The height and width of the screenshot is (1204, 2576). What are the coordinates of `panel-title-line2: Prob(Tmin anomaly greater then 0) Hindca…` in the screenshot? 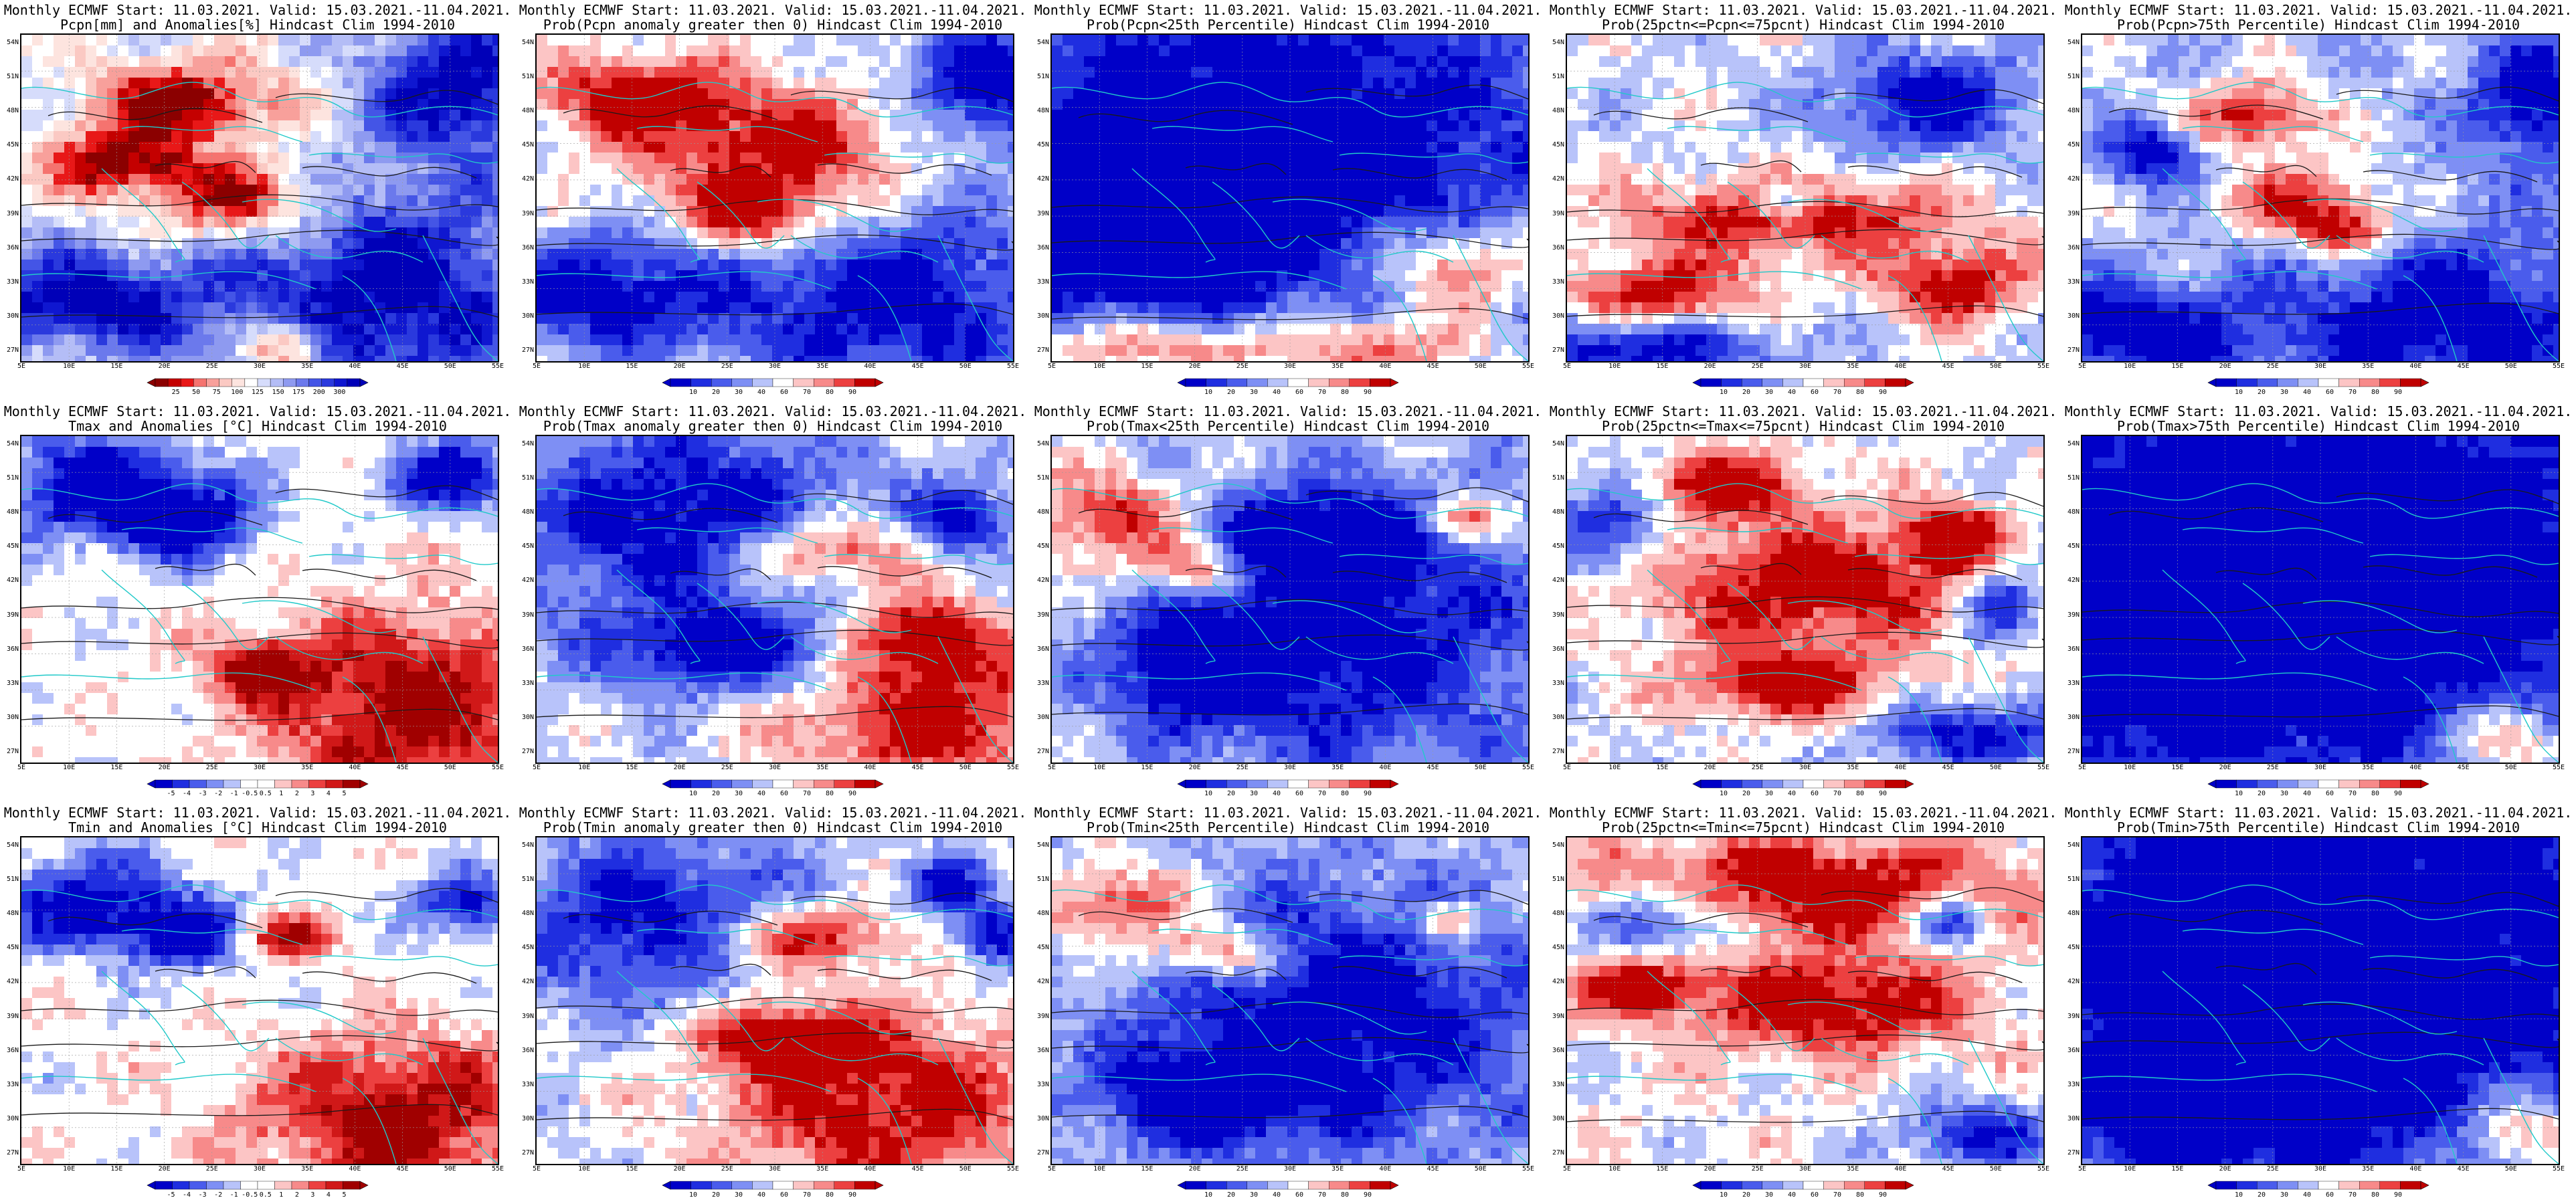 It's located at (773, 827).